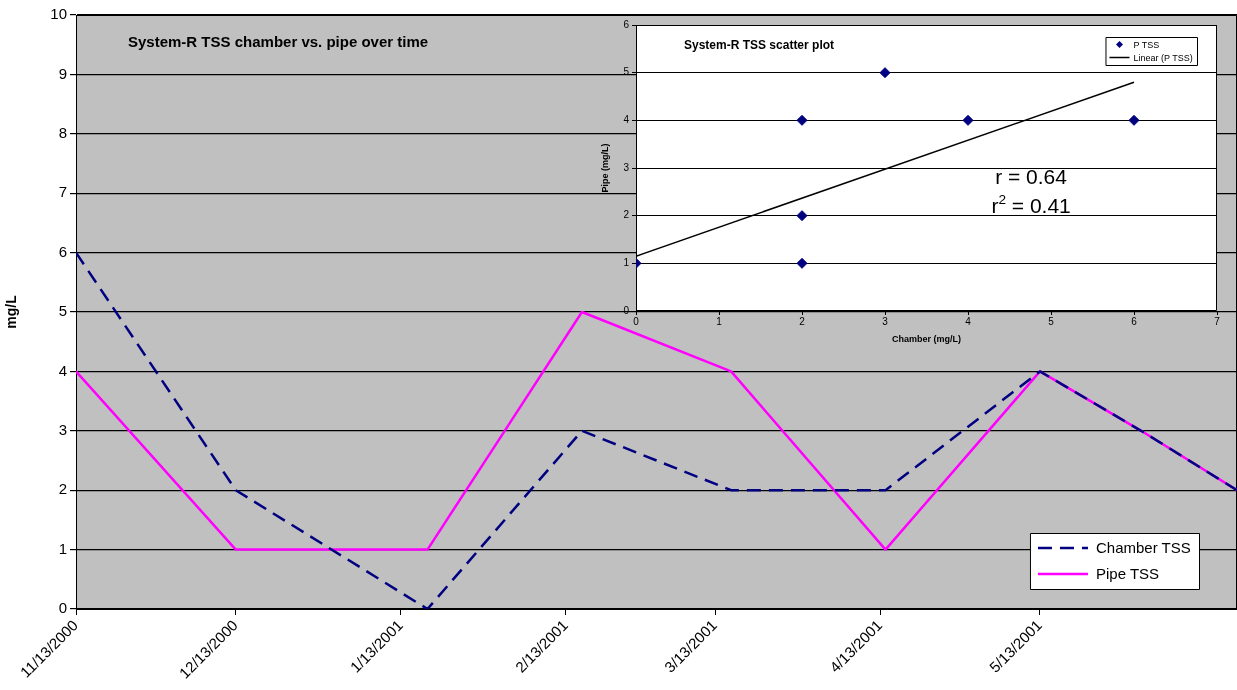 This screenshot has height=690, width=1237. Describe the element at coordinates (1127, 574) in the screenshot. I see `legend-label: Pipe TSS` at that location.